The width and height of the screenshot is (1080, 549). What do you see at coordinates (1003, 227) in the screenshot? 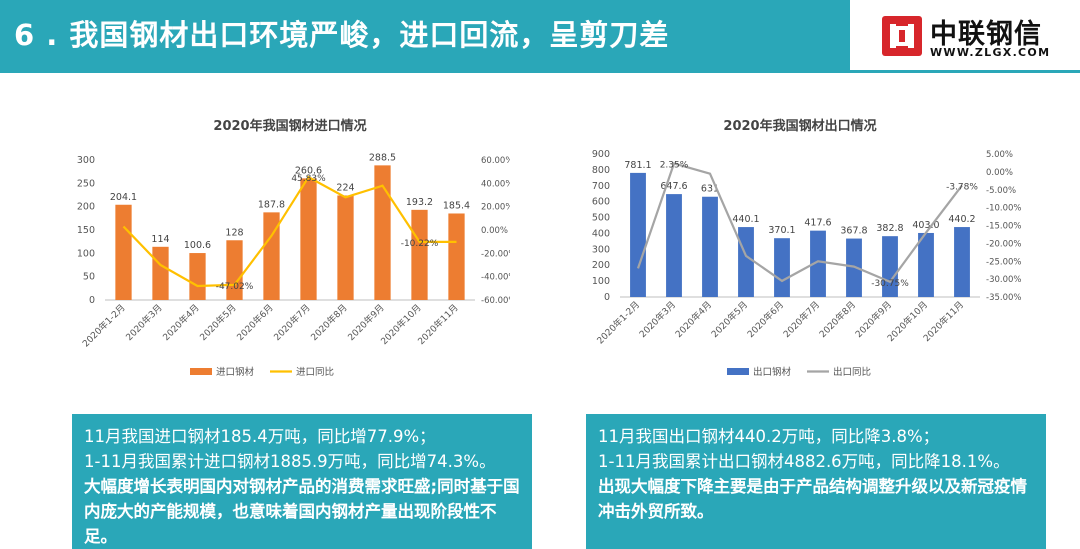
I see `export-y-right-tick: -15.00%` at bounding box center [1003, 227].